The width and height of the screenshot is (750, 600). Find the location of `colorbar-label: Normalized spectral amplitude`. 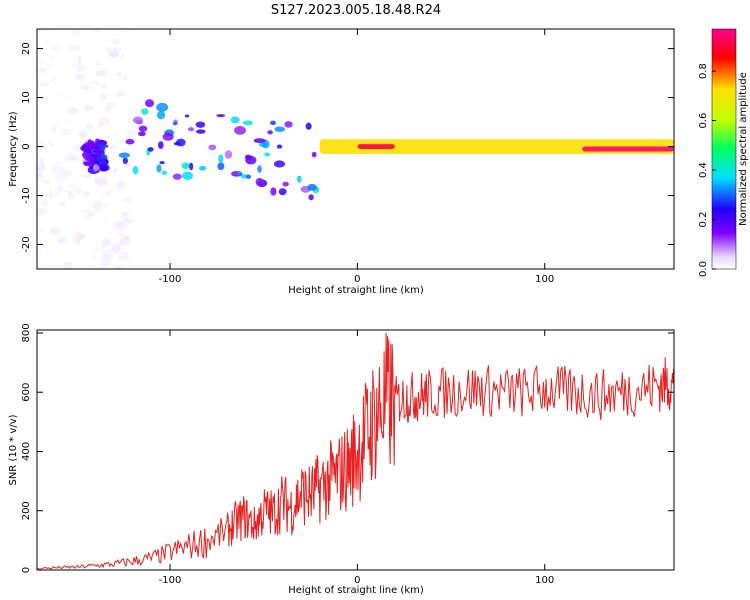

colorbar-label: Normalized spectral amplitude is located at coordinates (743, 149).